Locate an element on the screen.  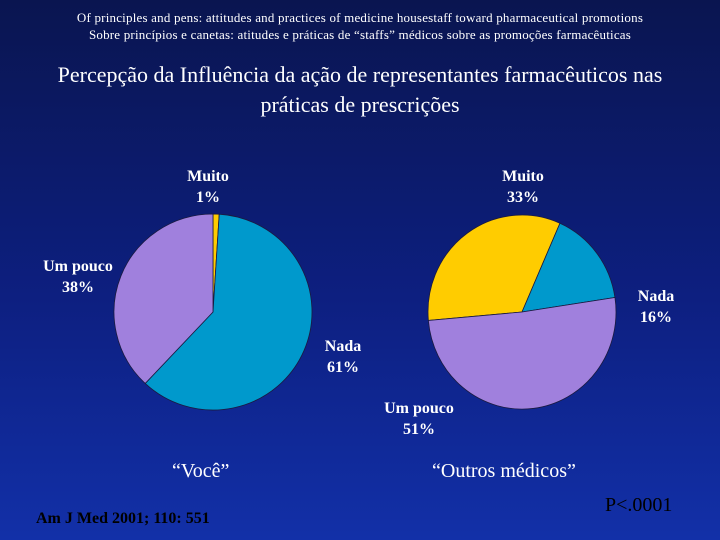
pie2-label-um-pouco-name: Um pouco is located at coordinates (419, 408).